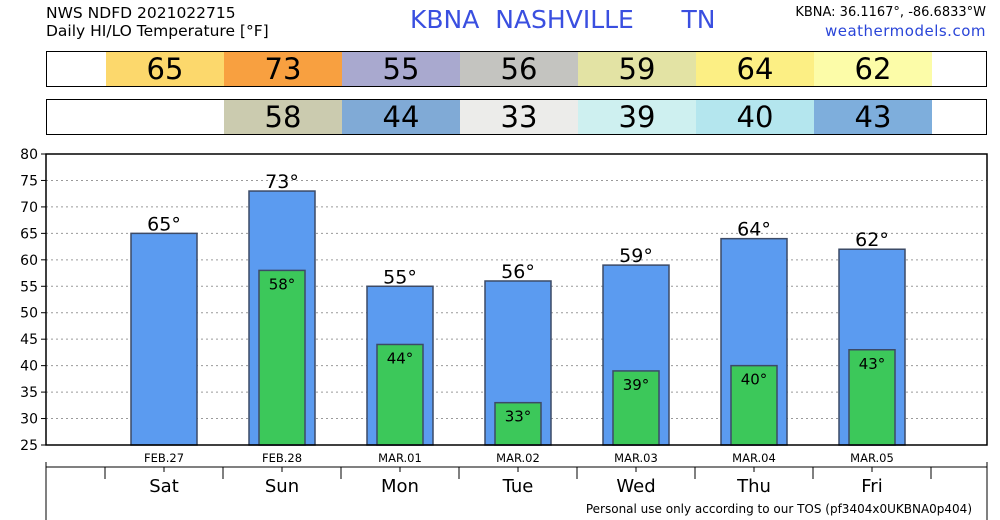  I want to click on site-link: weathermodels.com, so click(905, 31).